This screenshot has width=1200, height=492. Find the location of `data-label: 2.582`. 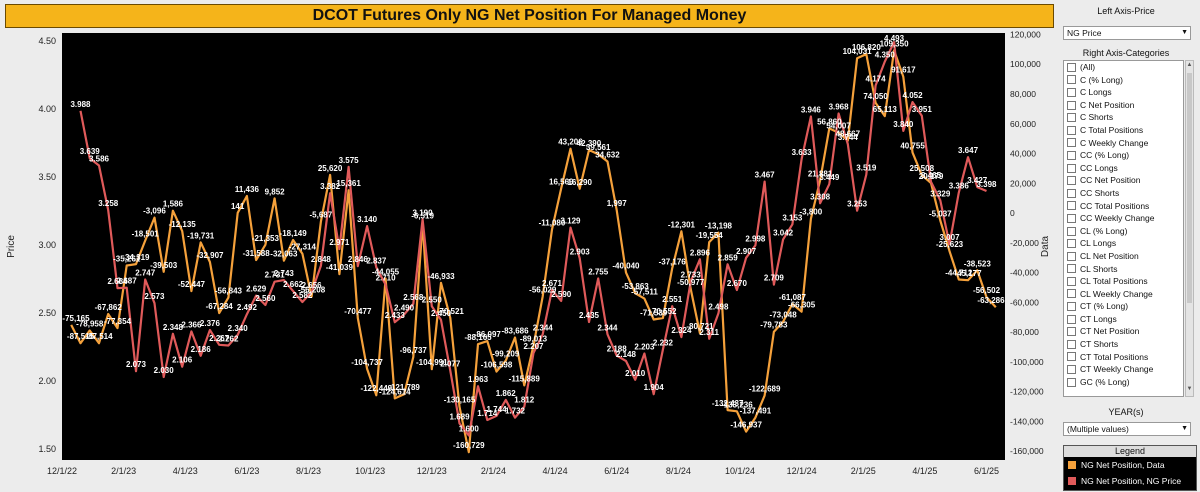

data-label: 2.582 is located at coordinates (302, 295).